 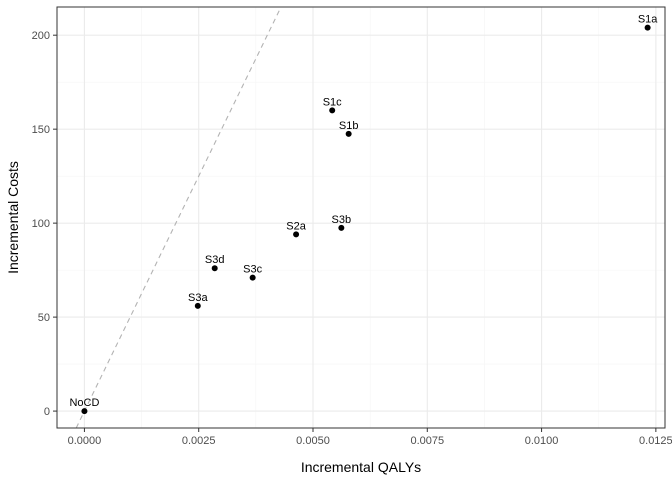 What do you see at coordinates (13, 217) in the screenshot?
I see `y-axis-title: Incremental Costs` at bounding box center [13, 217].